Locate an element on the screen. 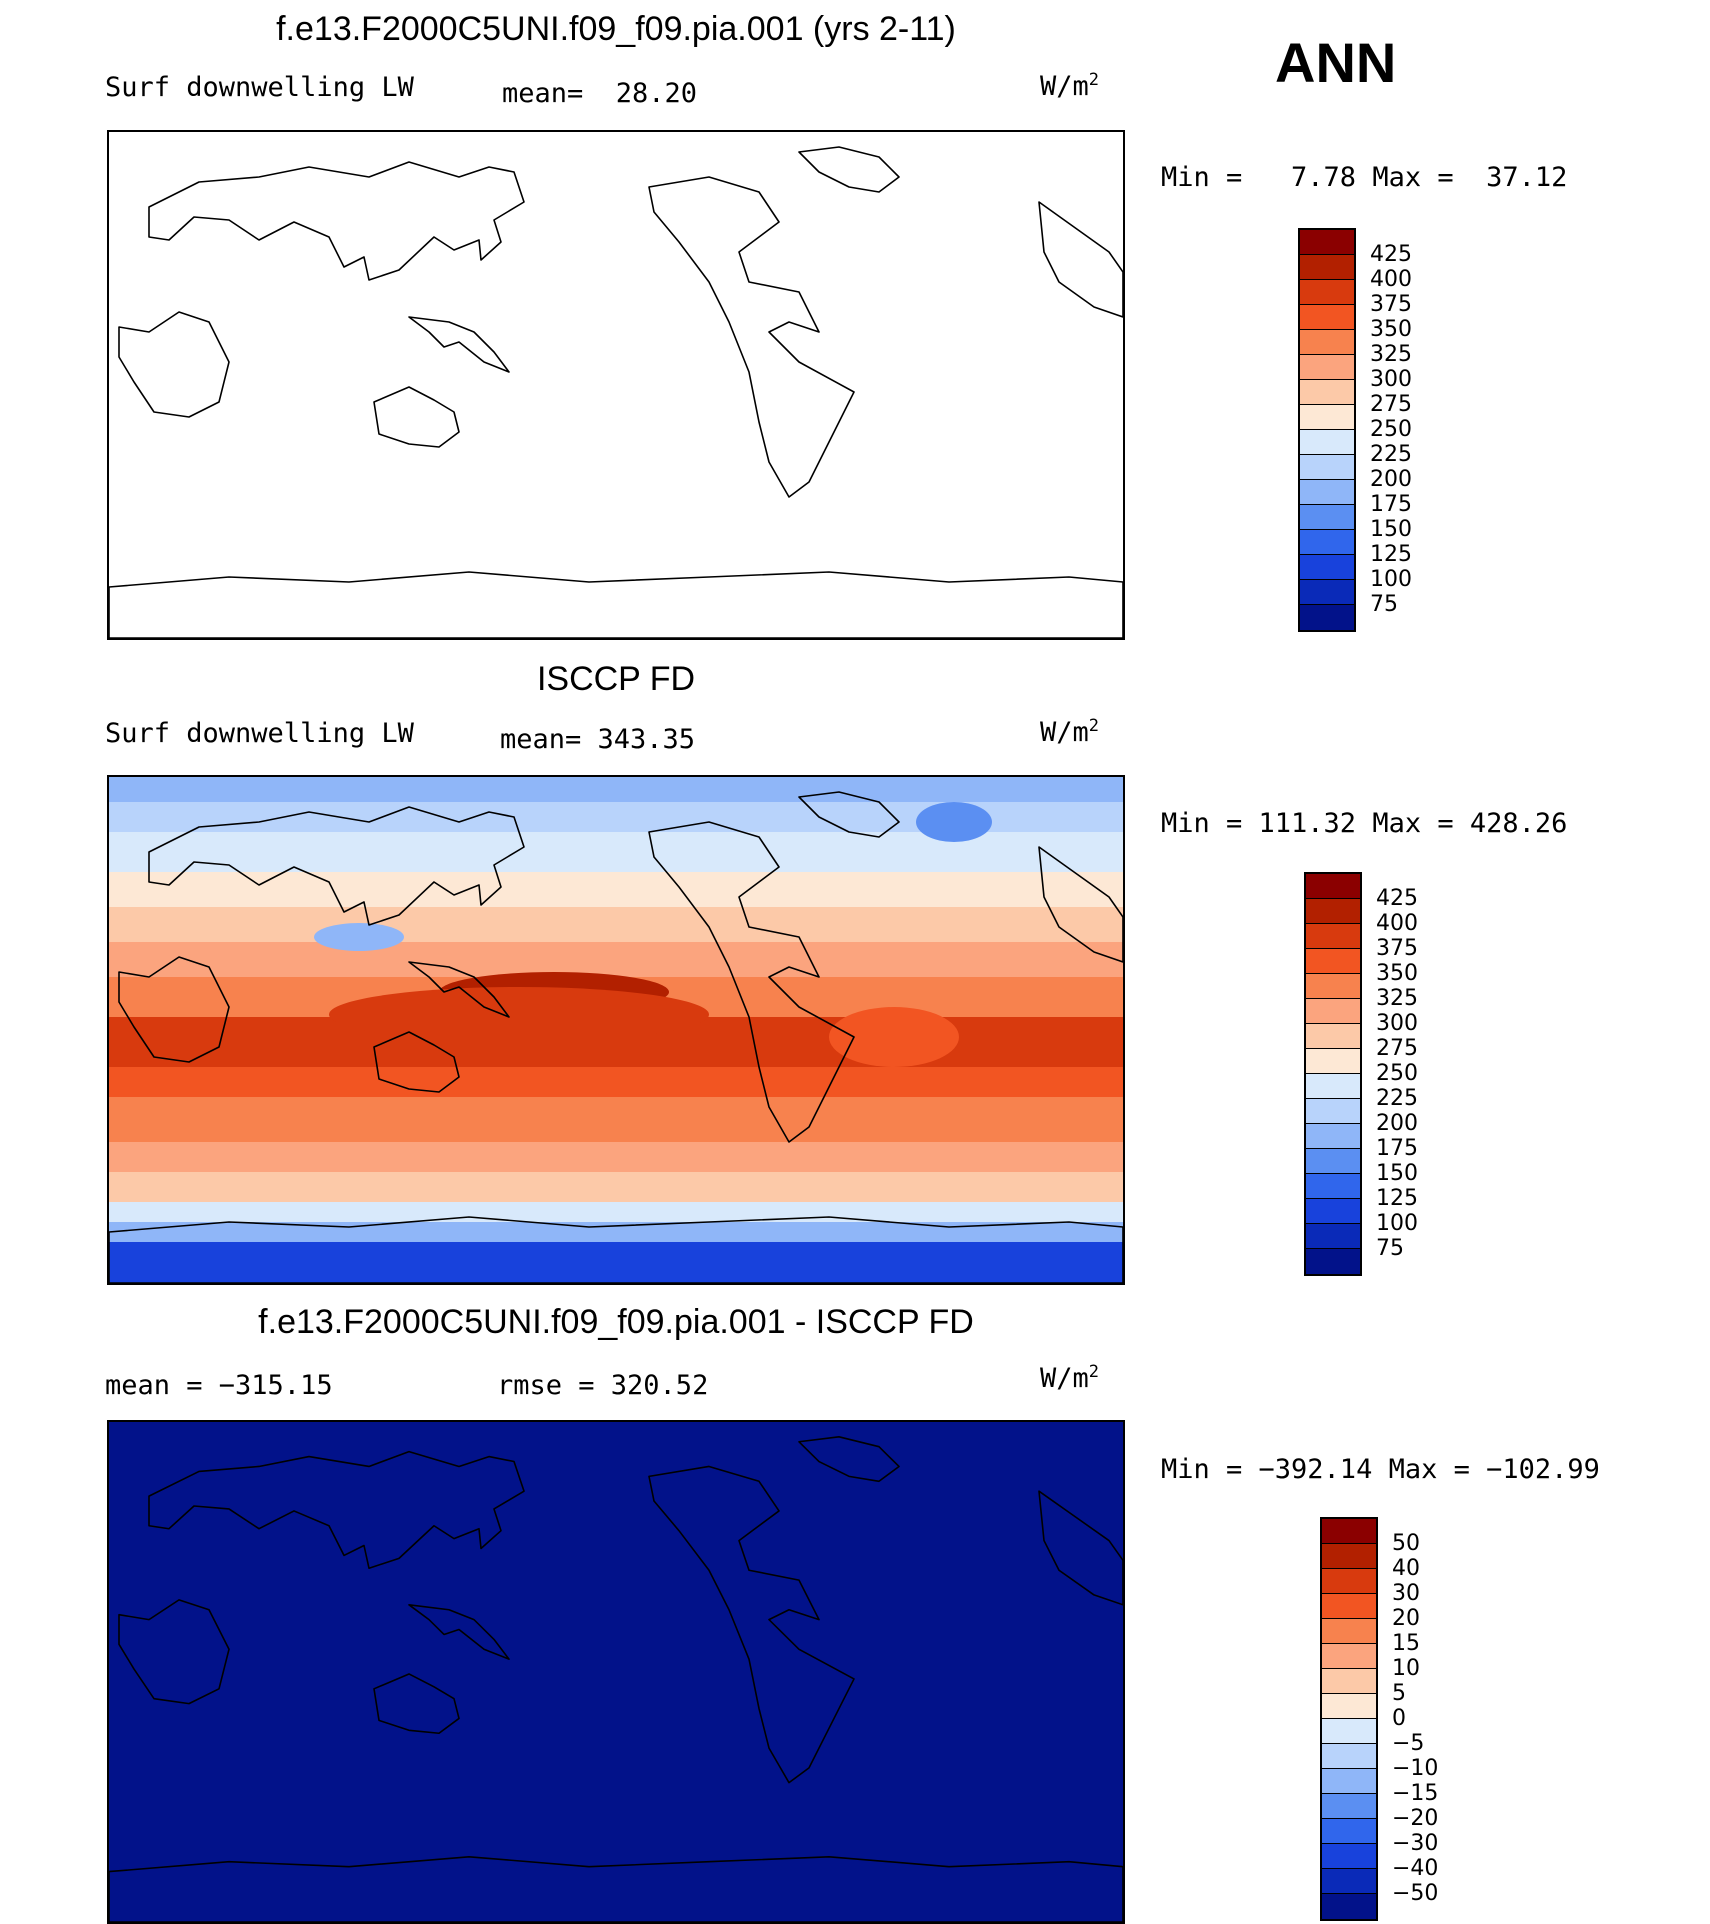  panel-2-minmax: Min = 111.32 Max = 428.26 is located at coordinates (1364, 823).